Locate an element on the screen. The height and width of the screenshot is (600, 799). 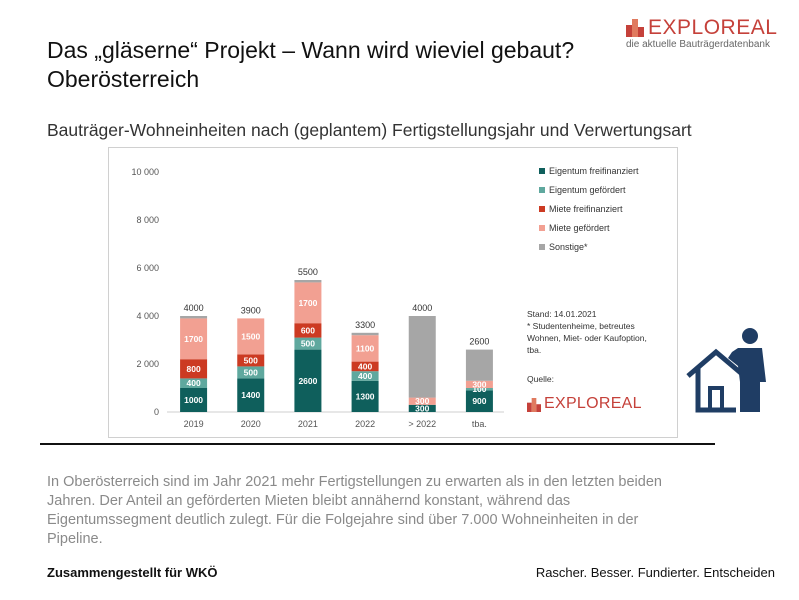
y-tick-label: 0 is located at coordinates (156, 412).